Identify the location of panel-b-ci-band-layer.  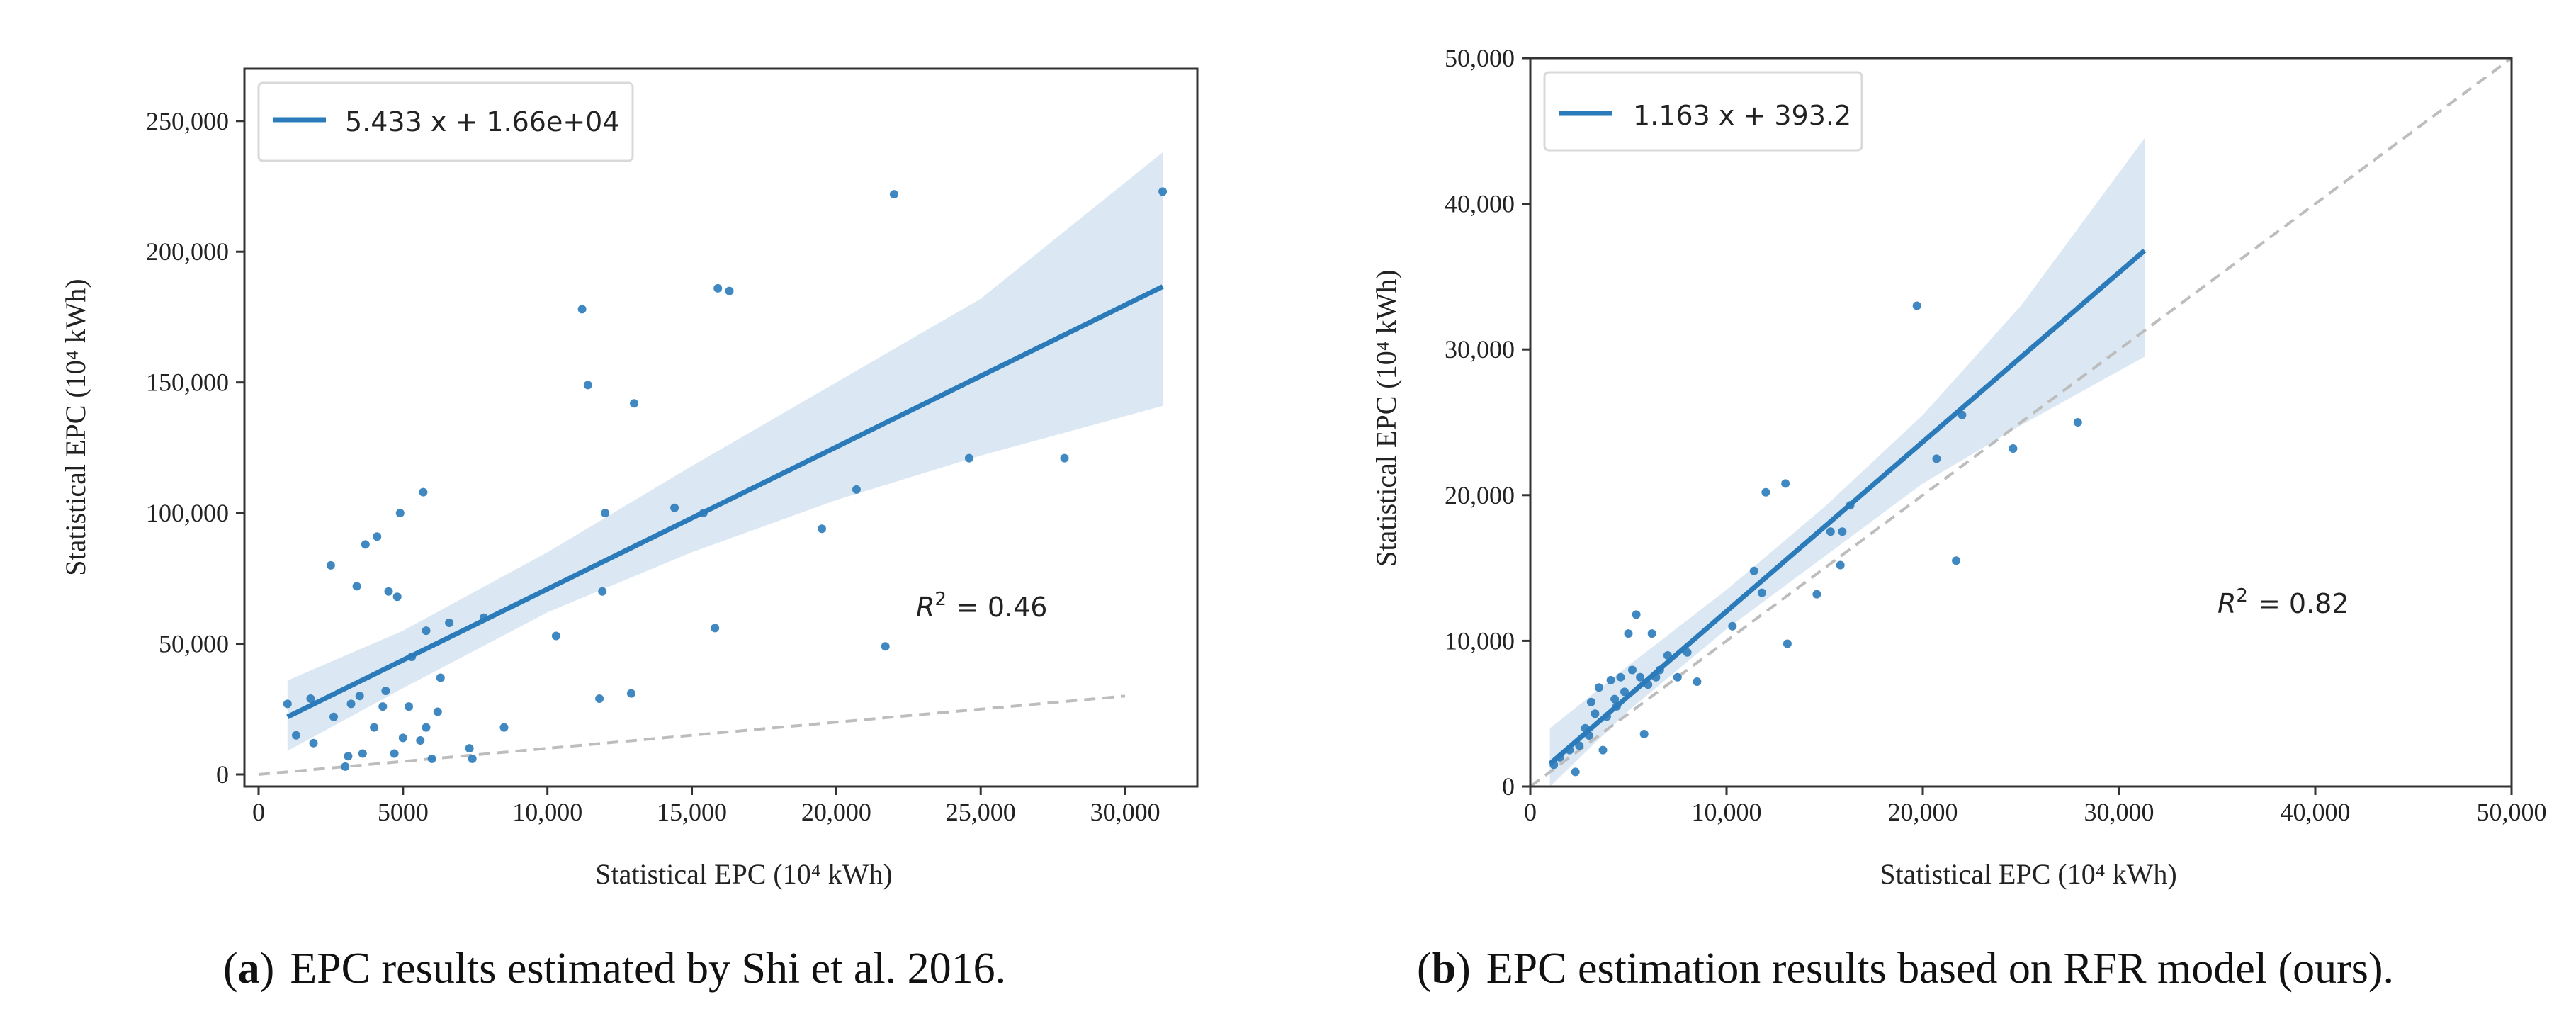
(1847, 463).